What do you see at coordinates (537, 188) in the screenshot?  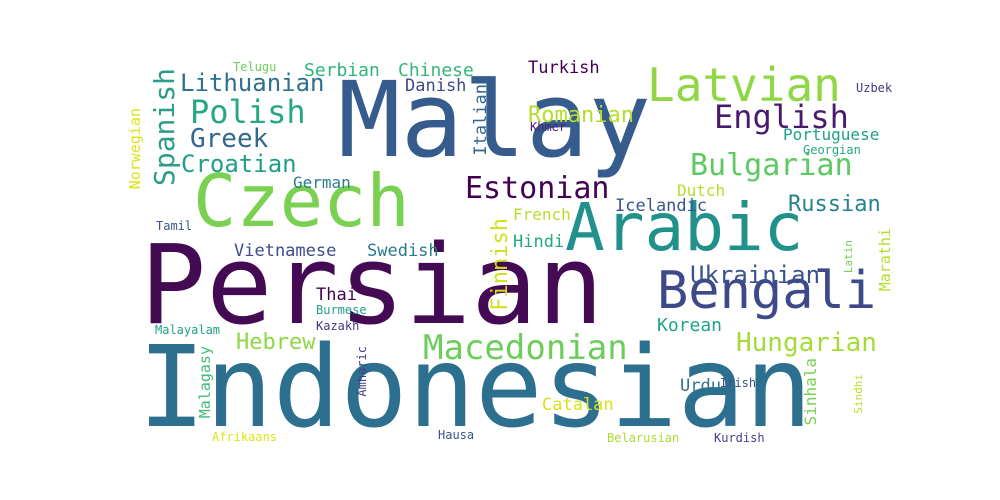 I see `word-estonian: Estonian` at bounding box center [537, 188].